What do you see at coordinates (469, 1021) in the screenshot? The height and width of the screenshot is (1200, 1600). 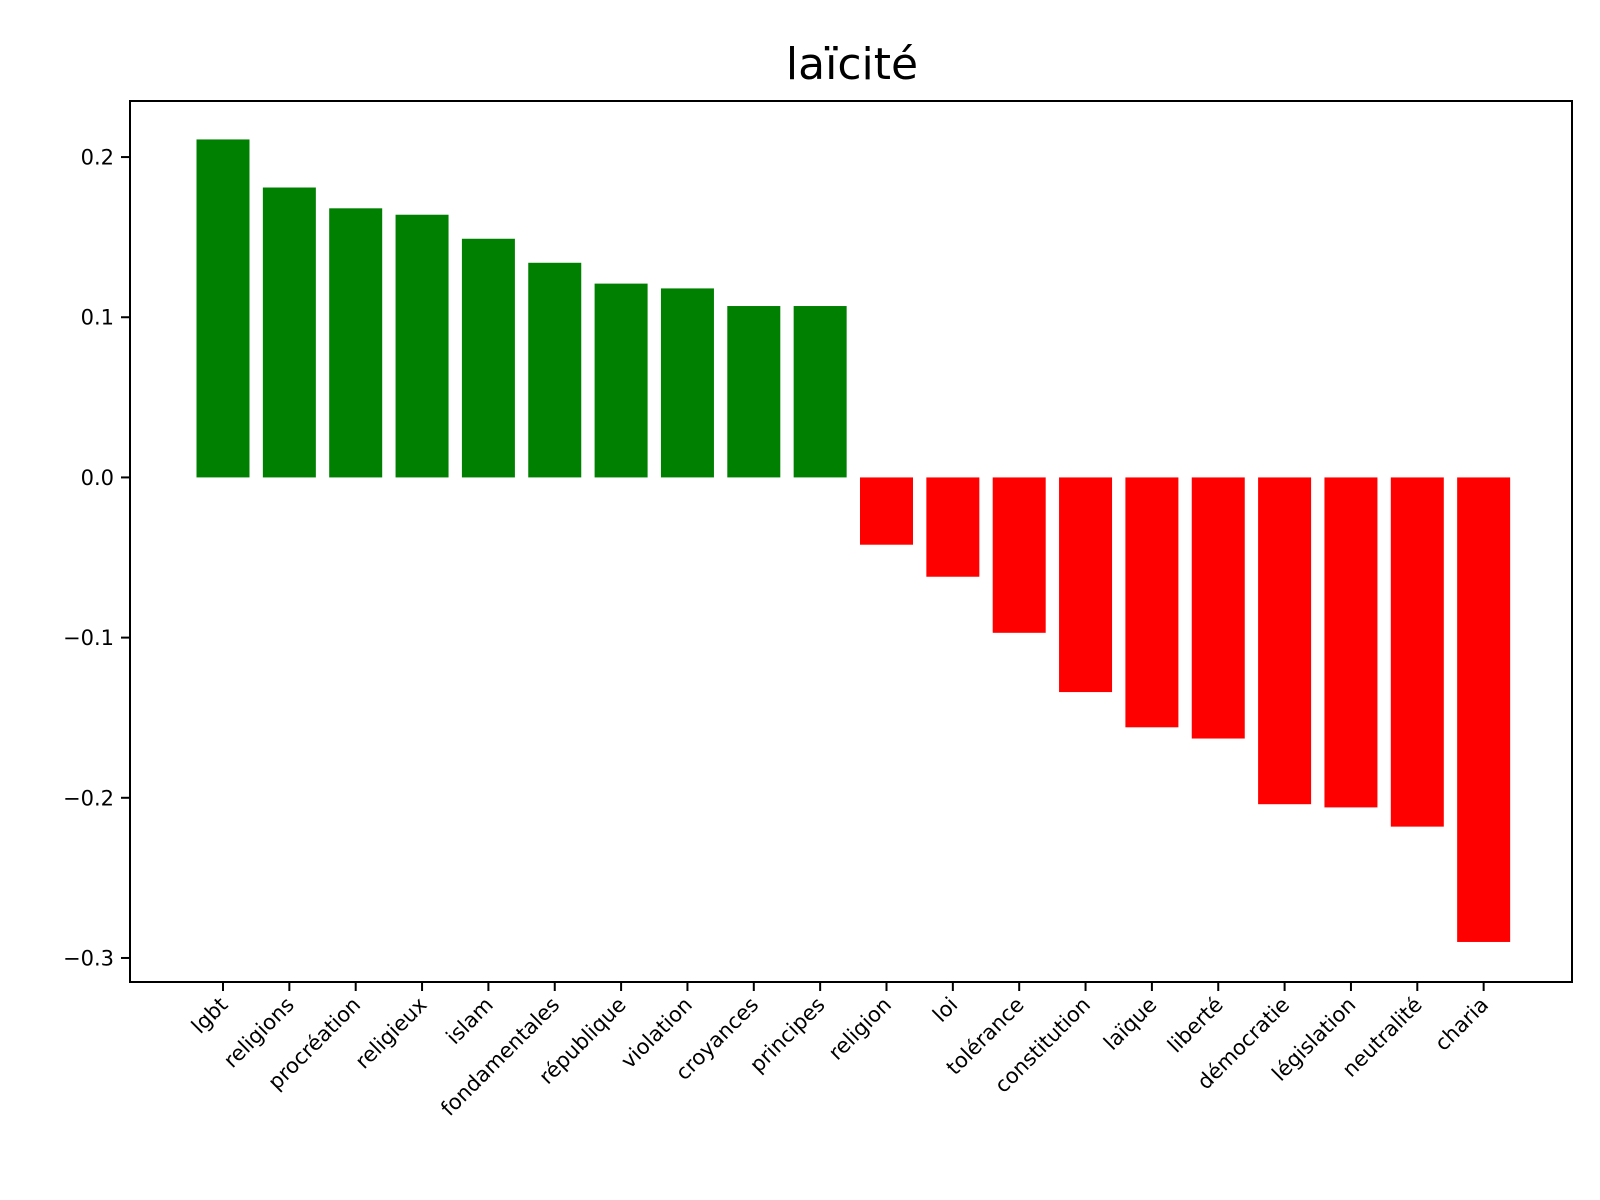 I see `x-tick-label: islam` at bounding box center [469, 1021].